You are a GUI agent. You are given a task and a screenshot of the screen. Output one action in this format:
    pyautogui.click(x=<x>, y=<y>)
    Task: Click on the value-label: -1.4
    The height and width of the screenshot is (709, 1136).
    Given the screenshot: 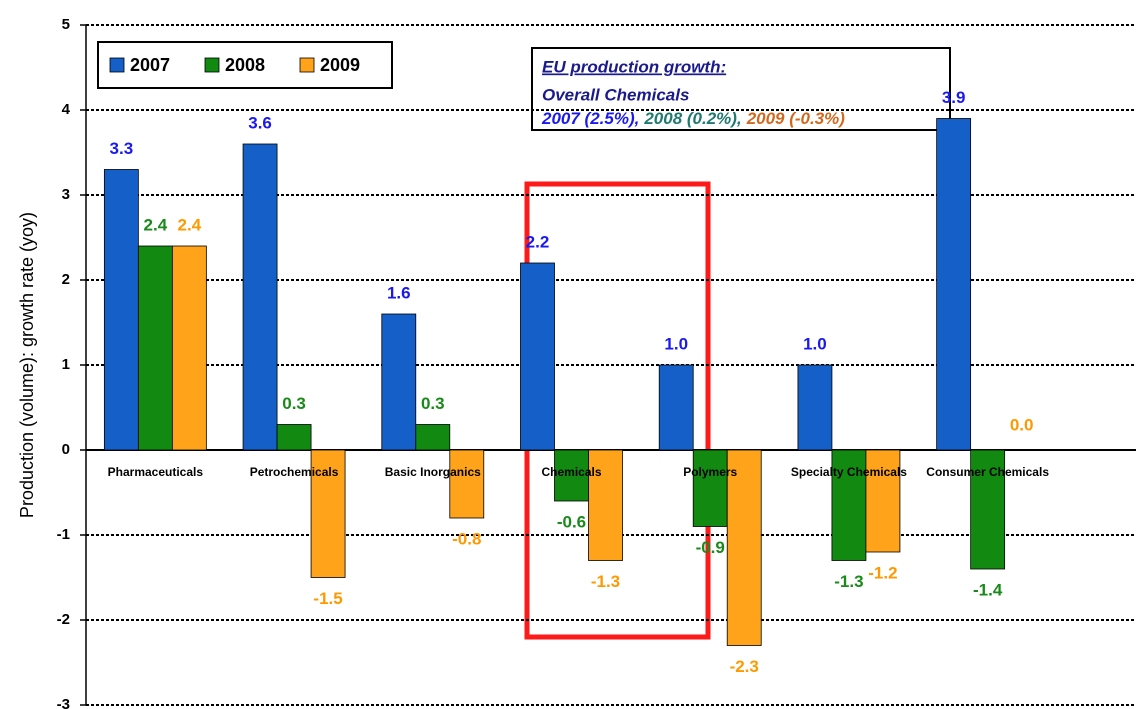 What is the action you would take?
    pyautogui.click(x=988, y=589)
    